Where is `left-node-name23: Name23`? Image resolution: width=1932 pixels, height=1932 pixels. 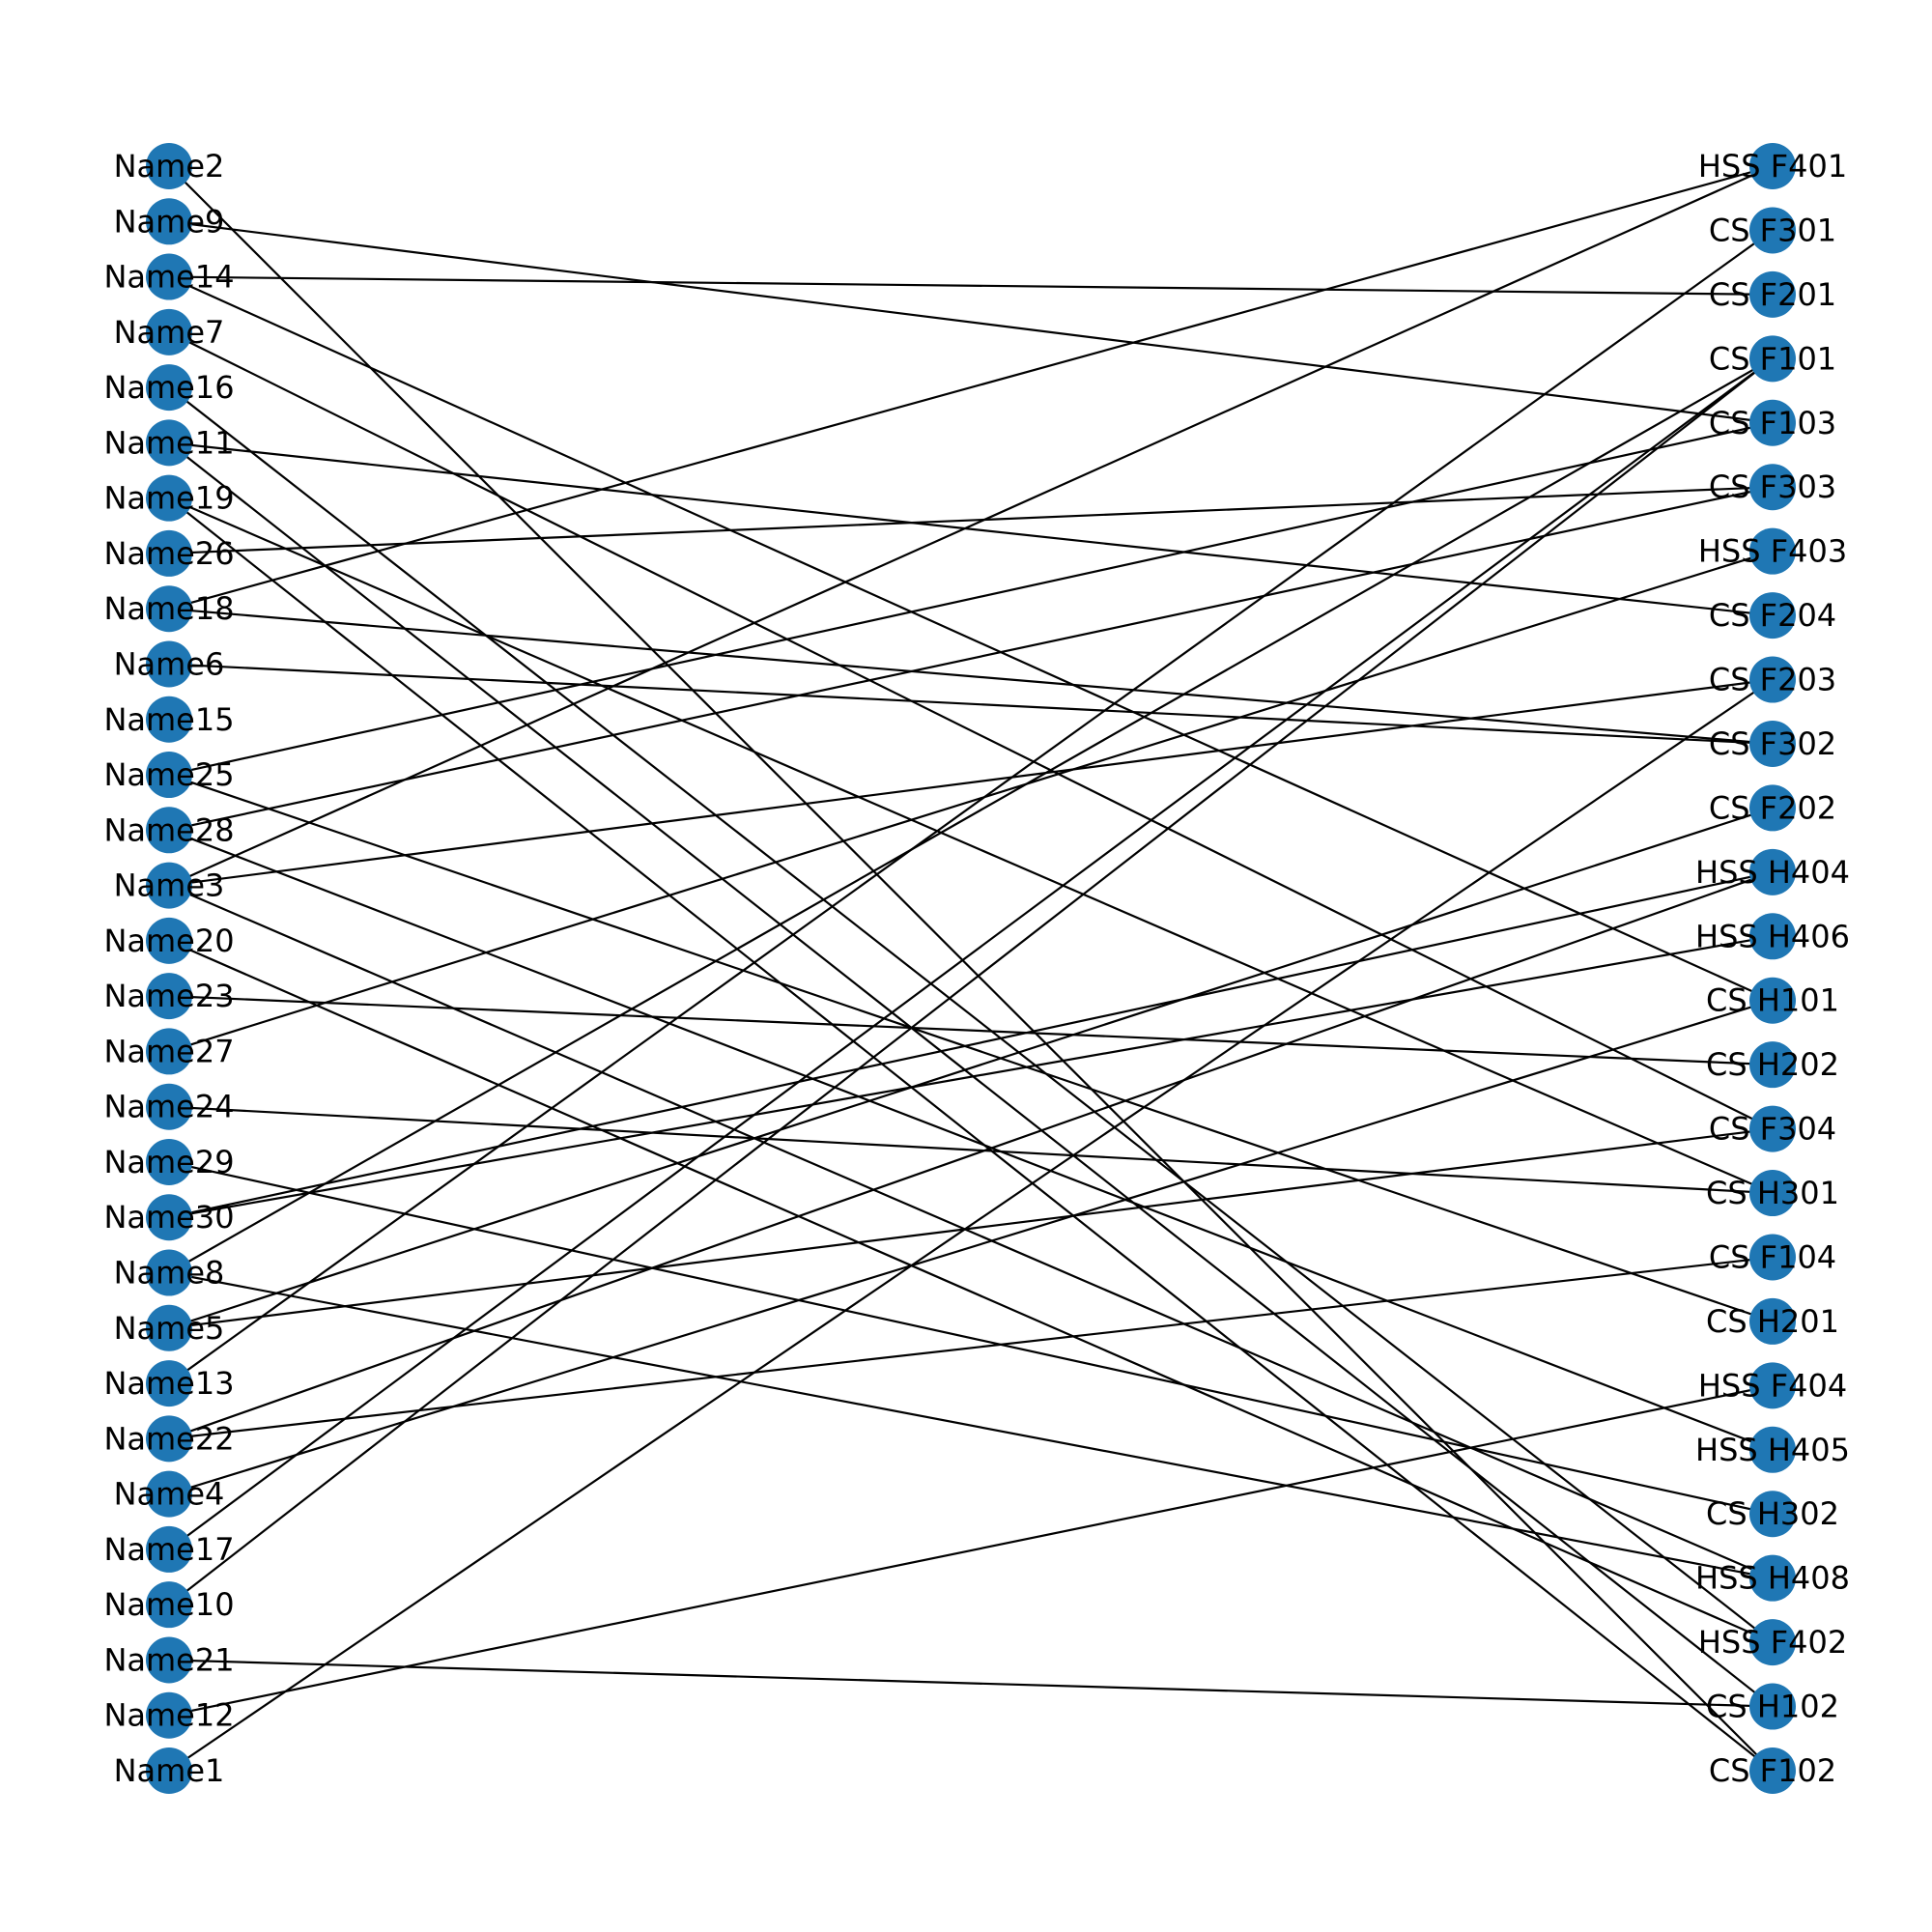 left-node-name23: Name23 is located at coordinates (169, 996).